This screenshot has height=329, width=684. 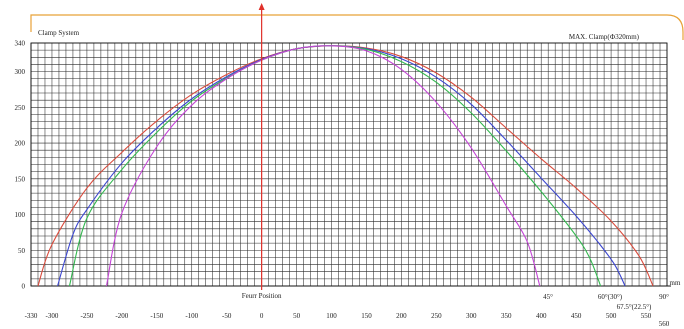 I want to click on x-tick-label: -300, so click(x=52, y=316).